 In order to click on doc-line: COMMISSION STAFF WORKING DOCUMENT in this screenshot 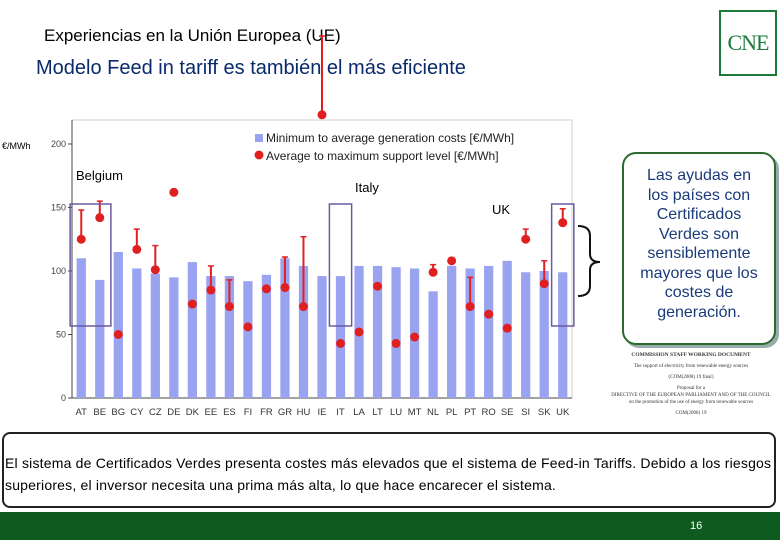, I will do `click(691, 355)`.